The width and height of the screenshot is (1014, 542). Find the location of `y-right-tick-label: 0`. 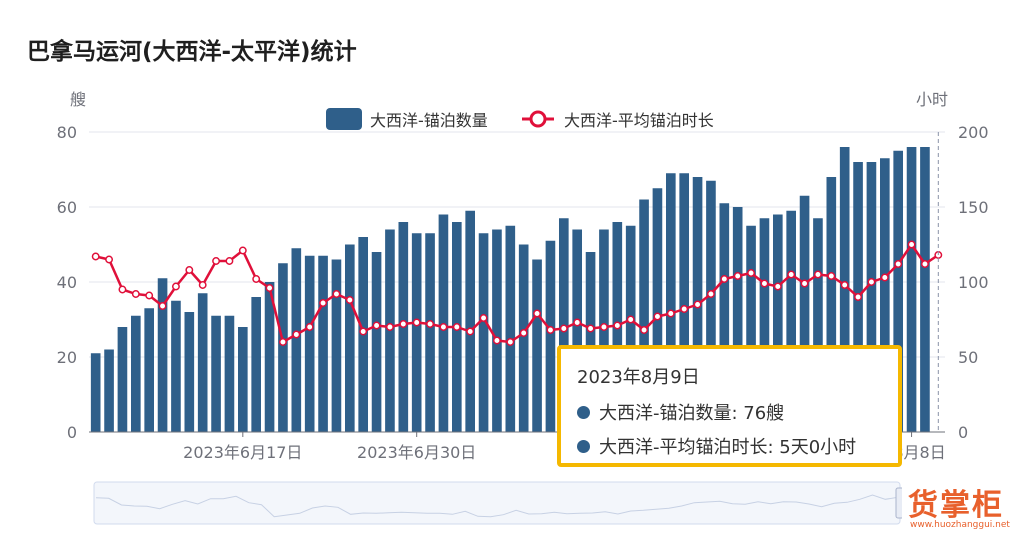

y-right-tick-label: 0 is located at coordinates (963, 432).